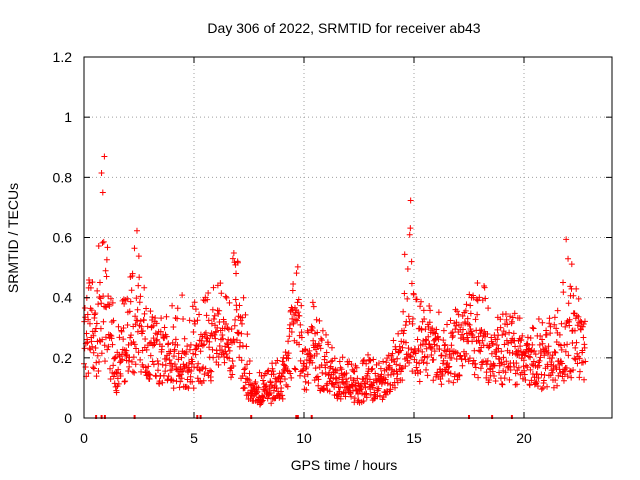  Describe the element at coordinates (63, 298) in the screenshot. I see `y-tick-label: 0.4` at that location.